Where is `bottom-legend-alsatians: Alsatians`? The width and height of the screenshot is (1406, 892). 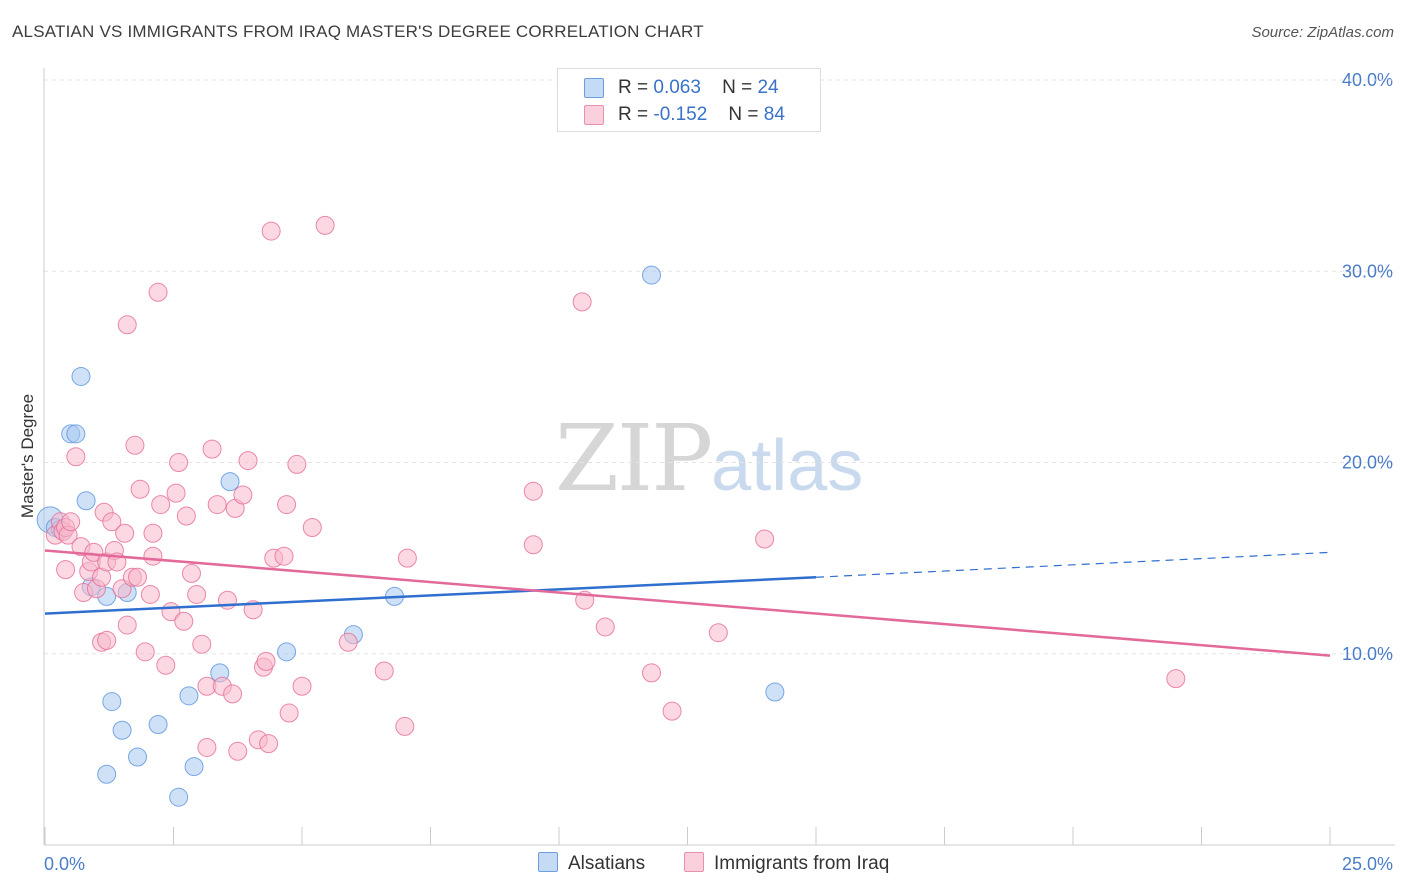 bottom-legend-alsatians: Alsatians is located at coordinates (591, 863).